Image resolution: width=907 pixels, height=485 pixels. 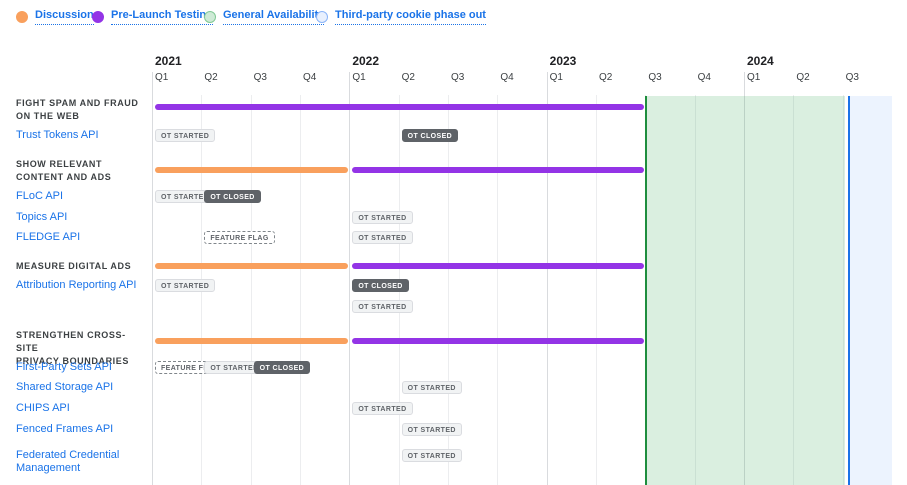 What do you see at coordinates (48, 237) in the screenshot?
I see `api-link: FLEDGE API` at bounding box center [48, 237].